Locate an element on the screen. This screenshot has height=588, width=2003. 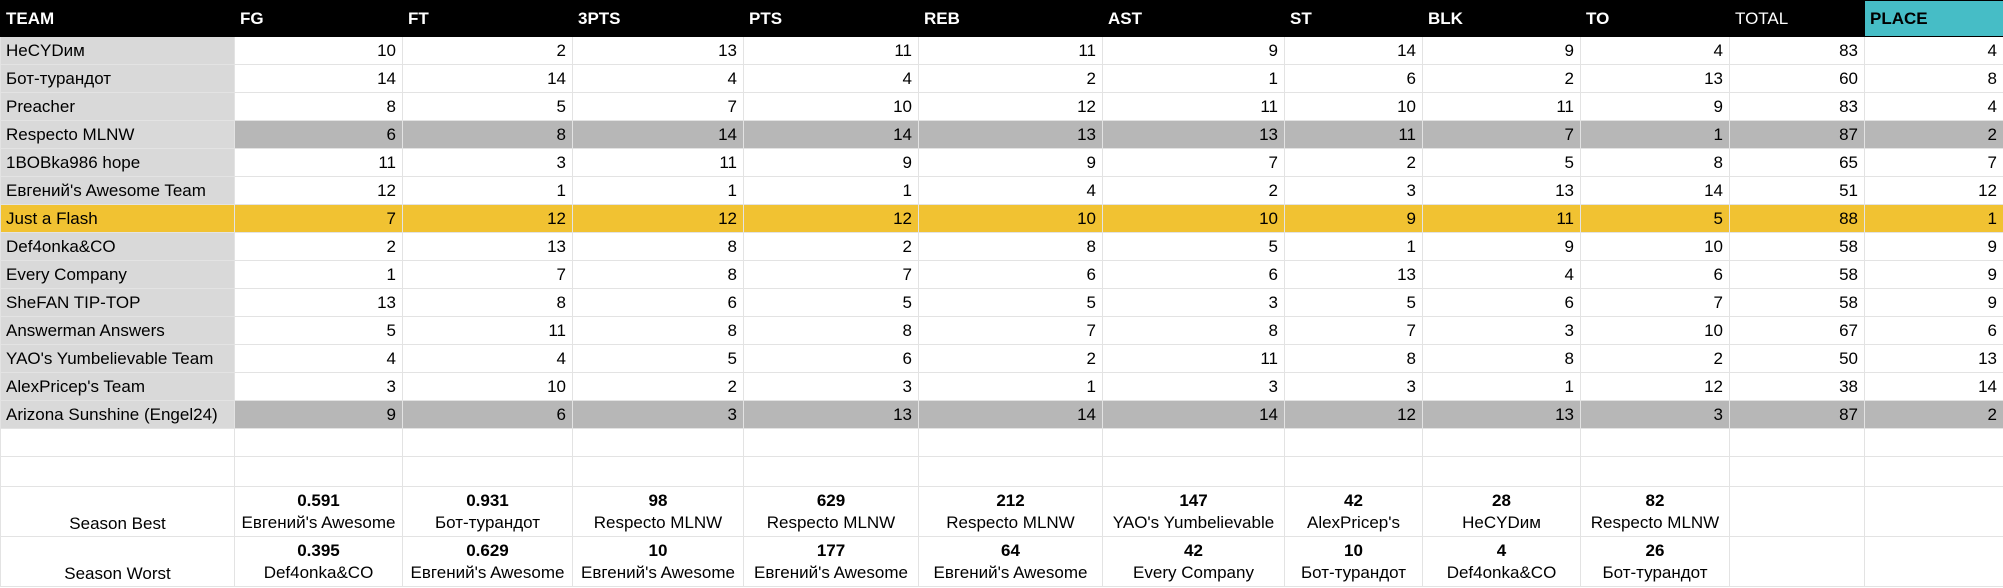
place-cell: 1 is located at coordinates (1933, 218).